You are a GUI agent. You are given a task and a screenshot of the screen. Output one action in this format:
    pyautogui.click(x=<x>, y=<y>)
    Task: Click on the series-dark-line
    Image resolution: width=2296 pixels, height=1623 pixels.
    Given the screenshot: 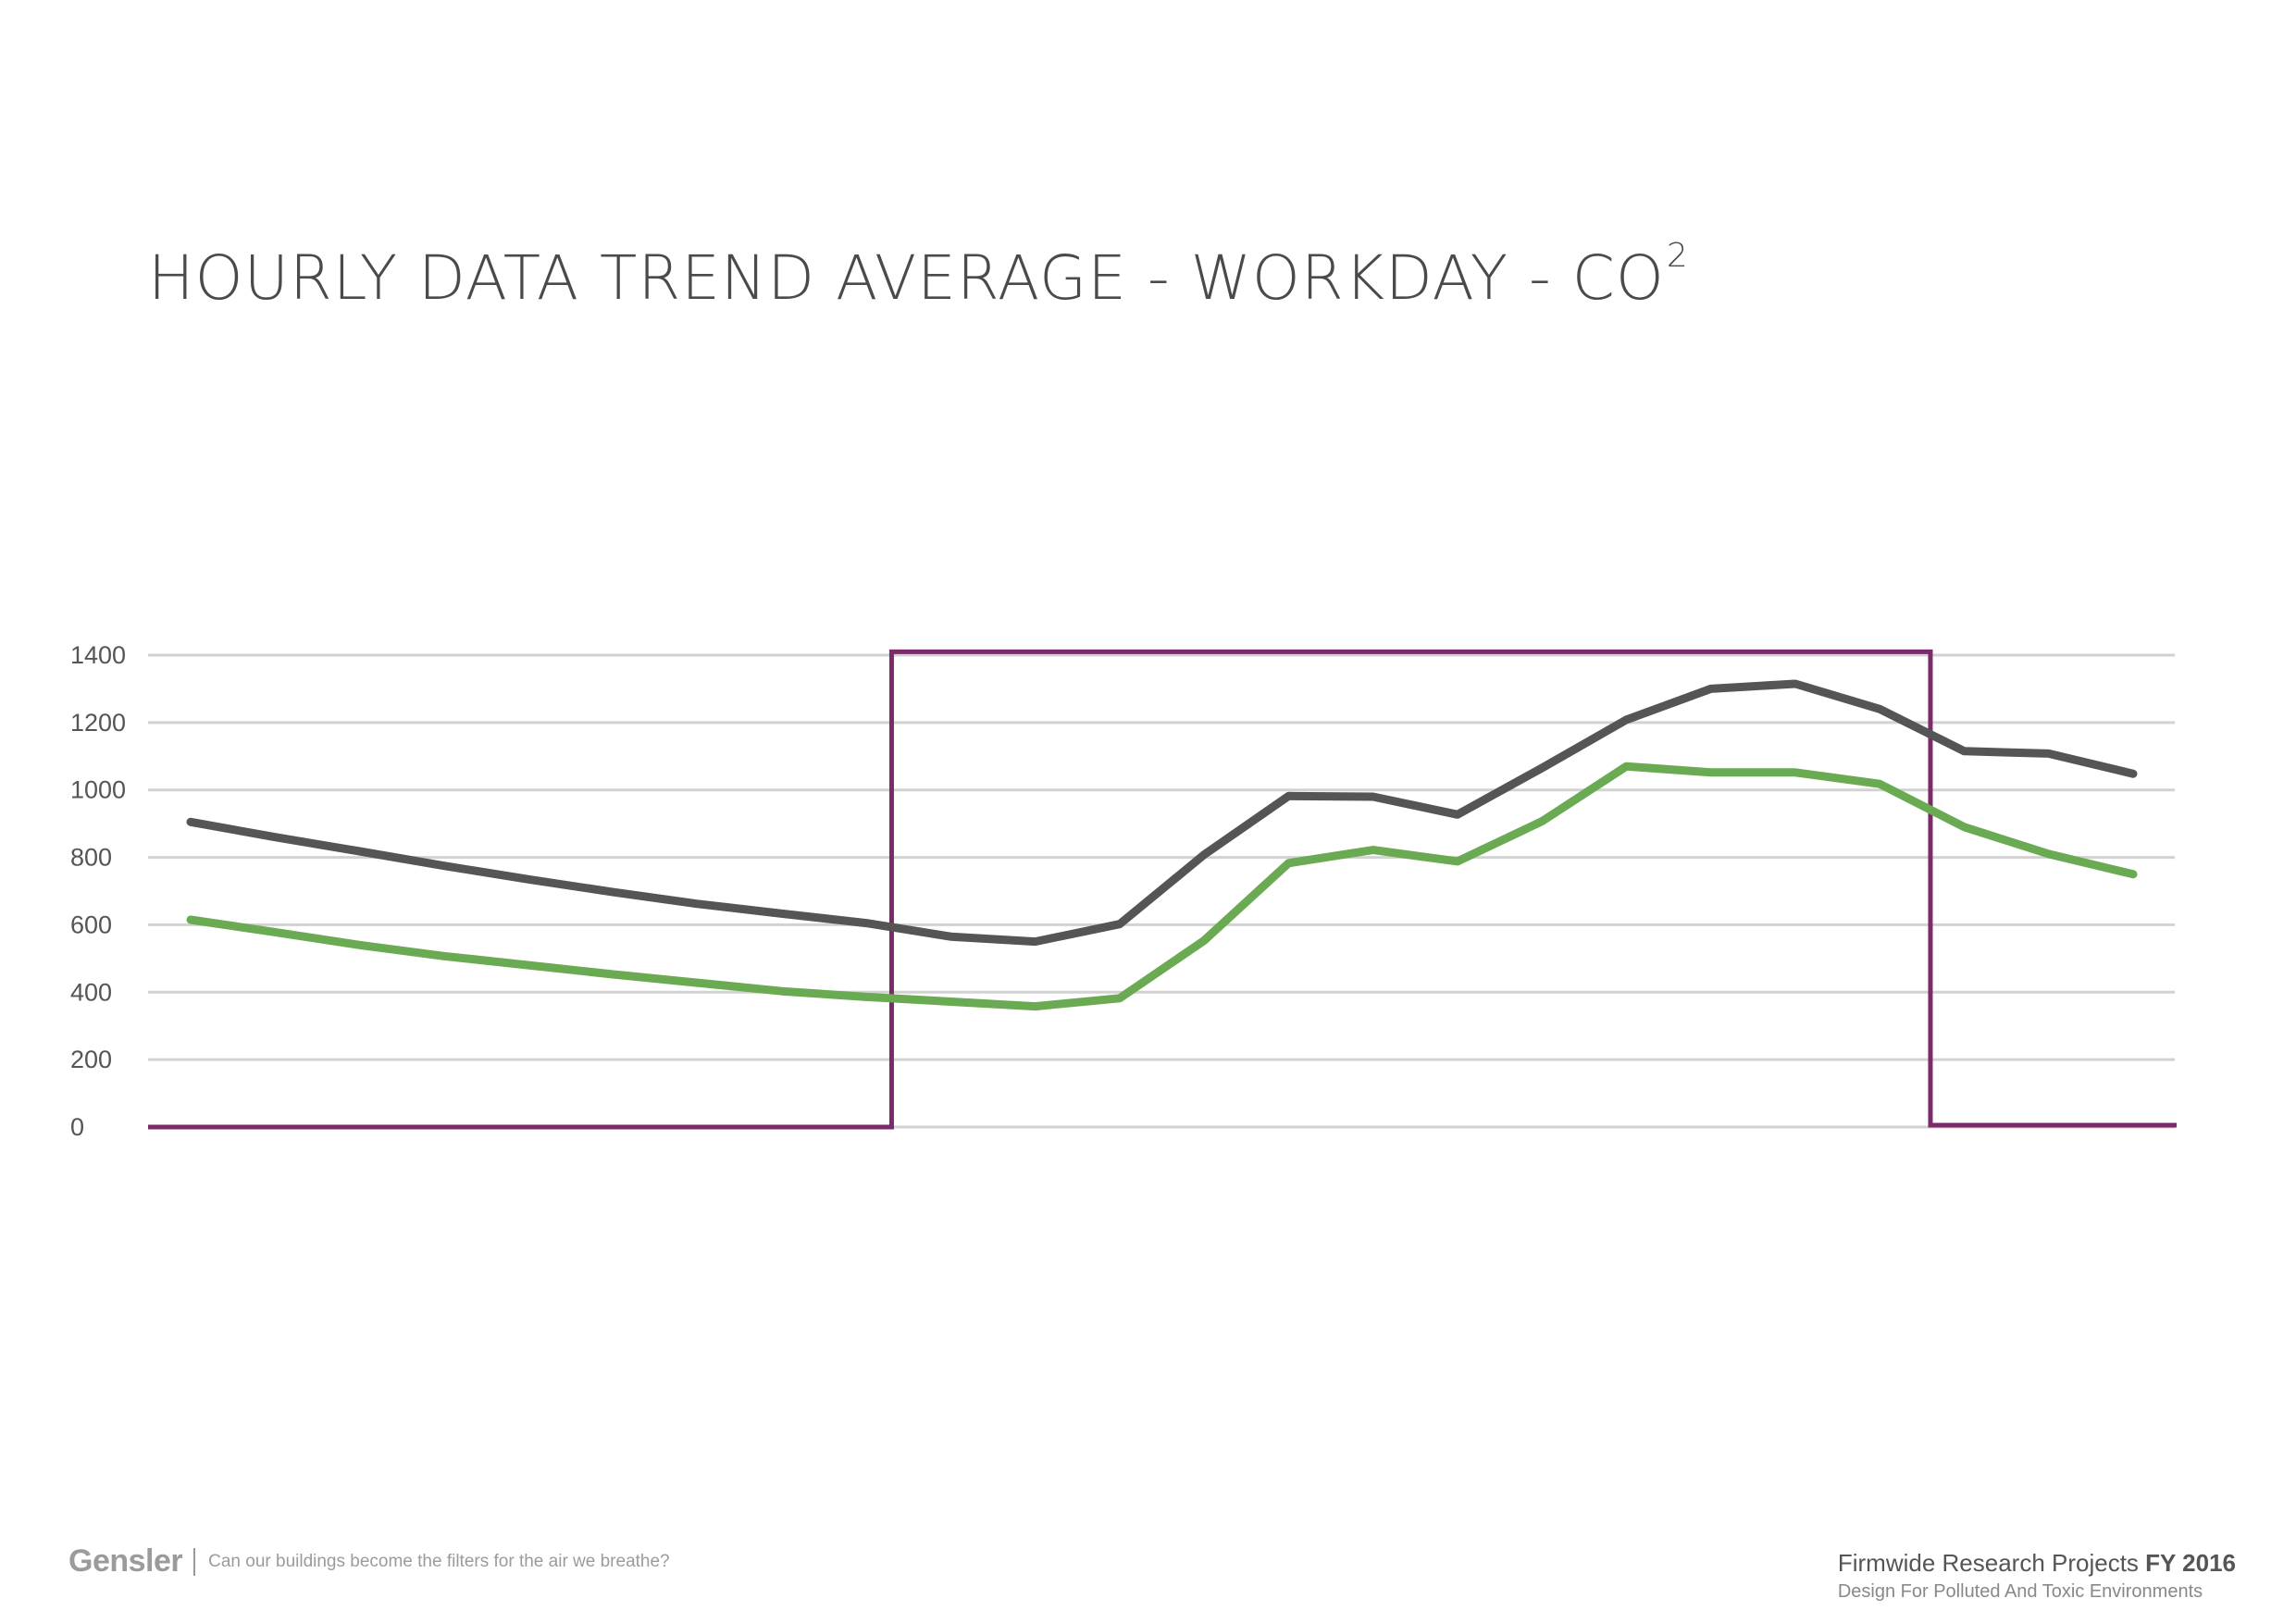 What is the action you would take?
    pyautogui.click(x=1162, y=813)
    